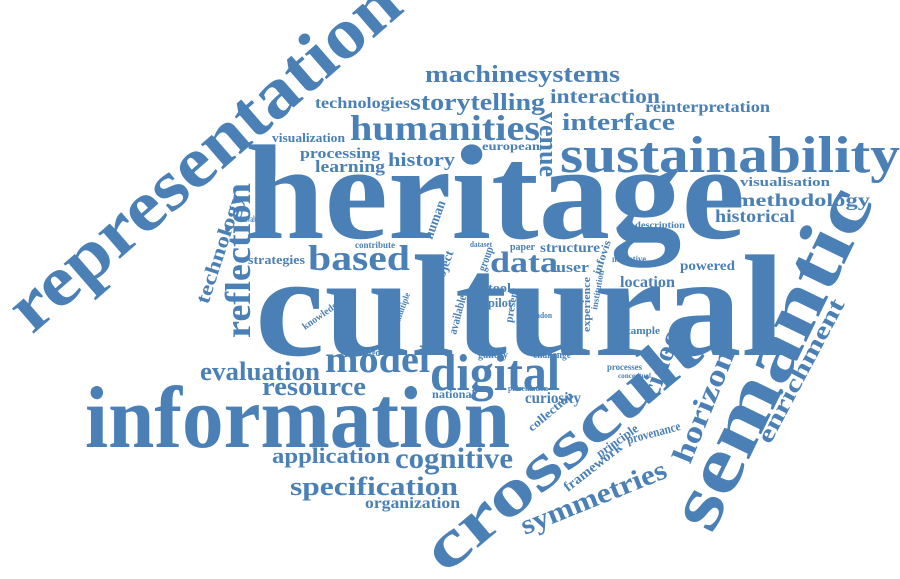 Image resolution: width=900 pixels, height=579 pixels. Describe the element at coordinates (624, 367) in the screenshot. I see `word: processes` at that location.